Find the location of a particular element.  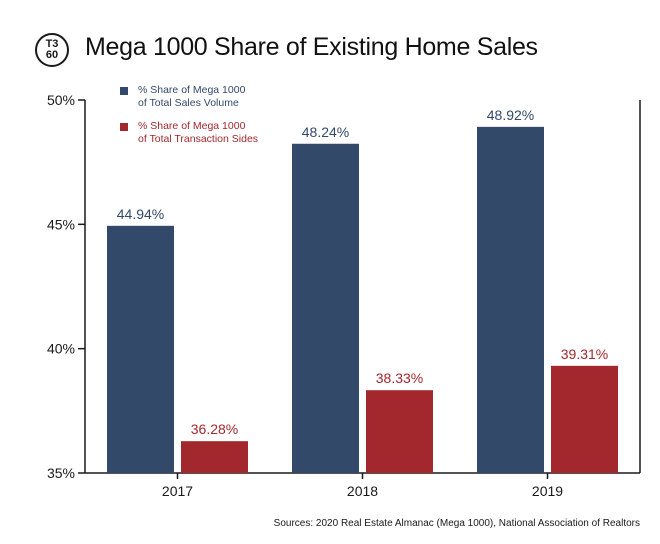

legend-swatch-red is located at coordinates (124, 127).